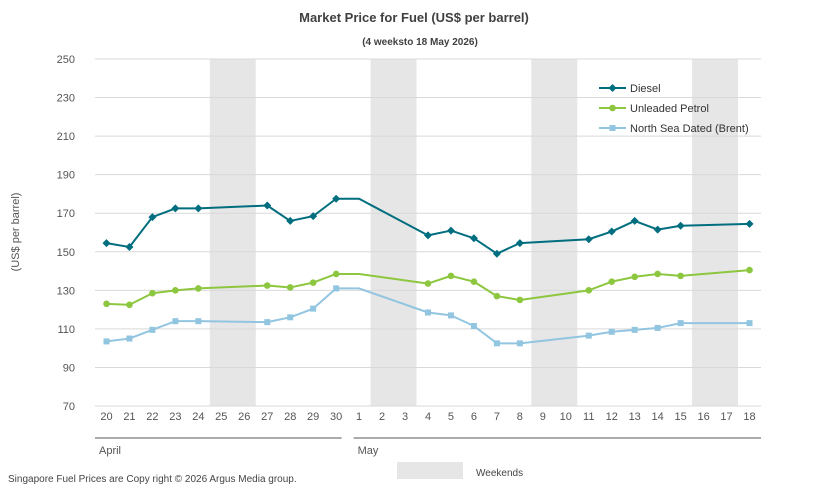 Image resolution: width=829 pixels, height=494 pixels. Describe the element at coordinates (66, 253) in the screenshot. I see `y-tick-label: 150` at that location.